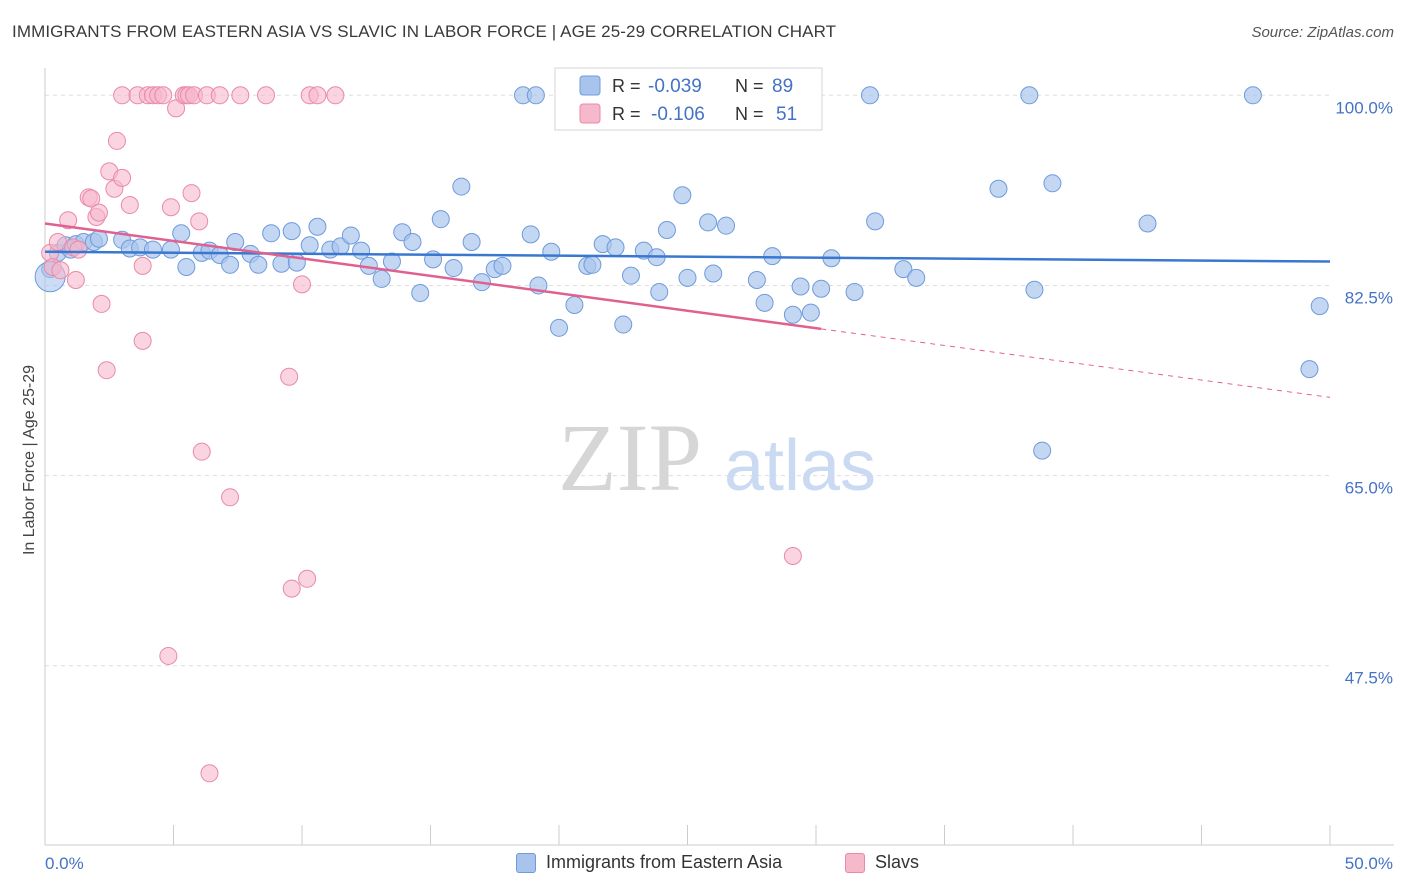  I want to click on x-tick-label-1: 50.0%, so click(1369, 863).